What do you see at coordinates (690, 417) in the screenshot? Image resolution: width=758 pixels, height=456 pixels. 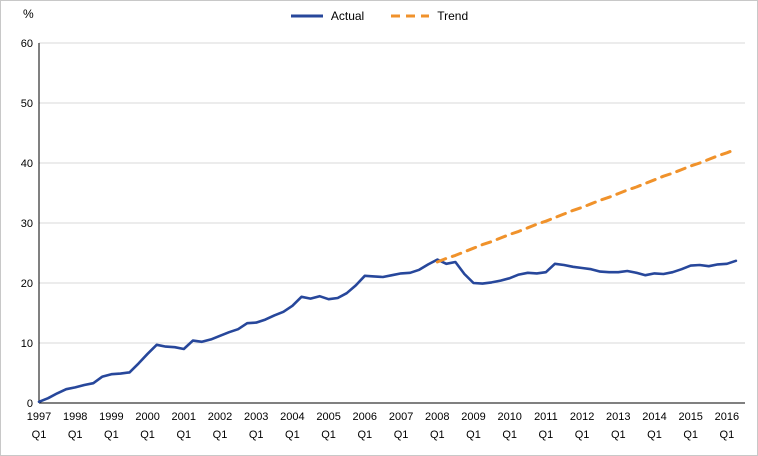 I see `svg-text: 2015` at bounding box center [690, 417].